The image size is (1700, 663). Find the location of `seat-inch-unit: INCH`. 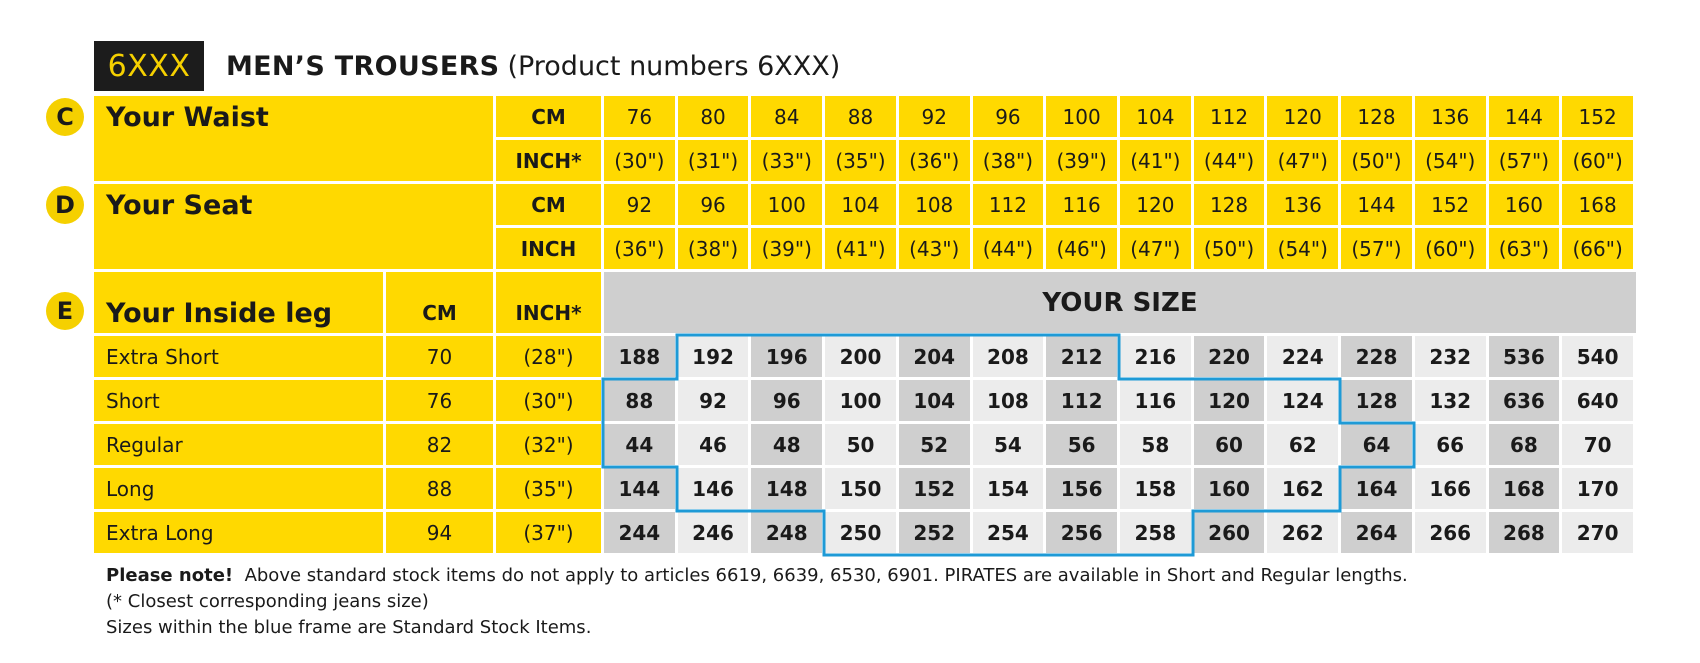

seat-inch-unit: INCH is located at coordinates (548, 248).